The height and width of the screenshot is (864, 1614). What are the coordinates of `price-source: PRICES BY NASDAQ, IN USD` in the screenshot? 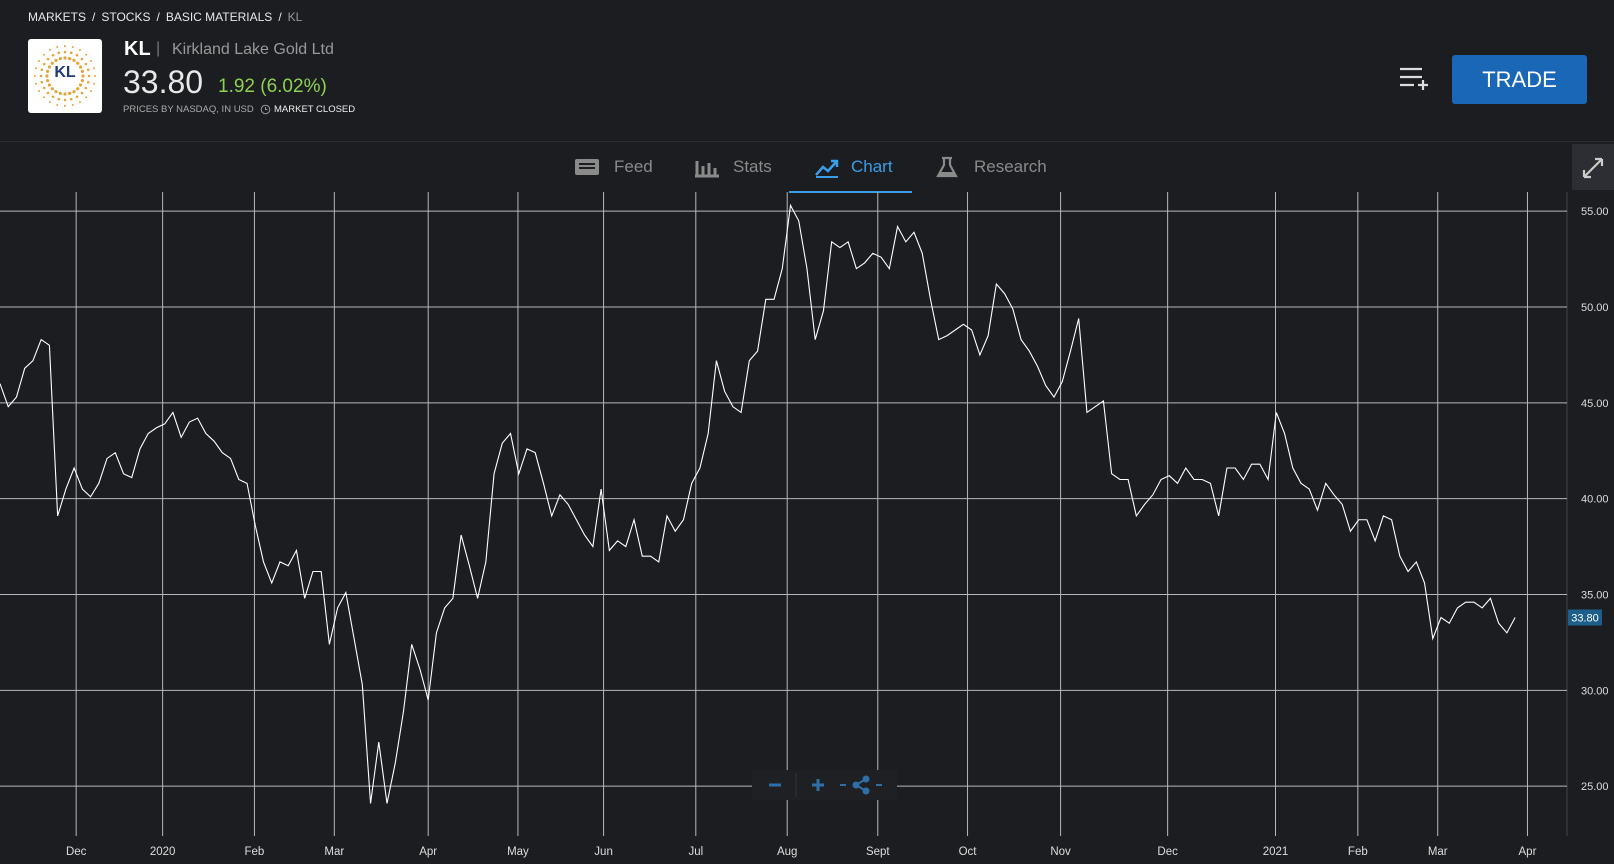 It's located at (188, 109).